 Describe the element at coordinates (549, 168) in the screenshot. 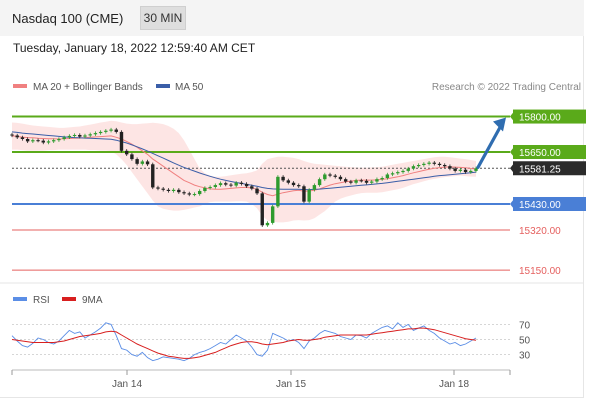

I see `current-price-tag` at that location.